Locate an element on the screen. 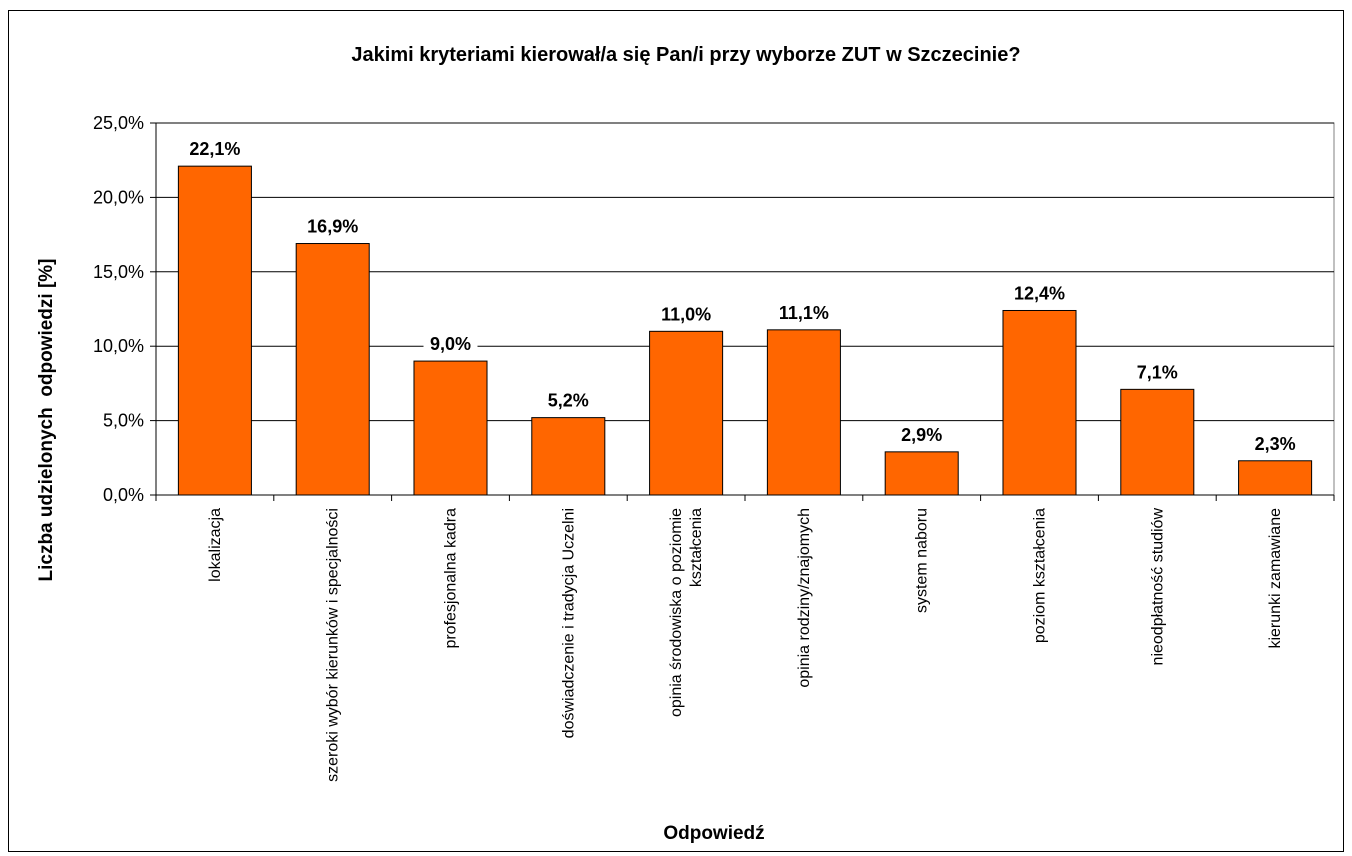 The height and width of the screenshot is (856, 1352). value-label: 2,9% is located at coordinates (921, 435).